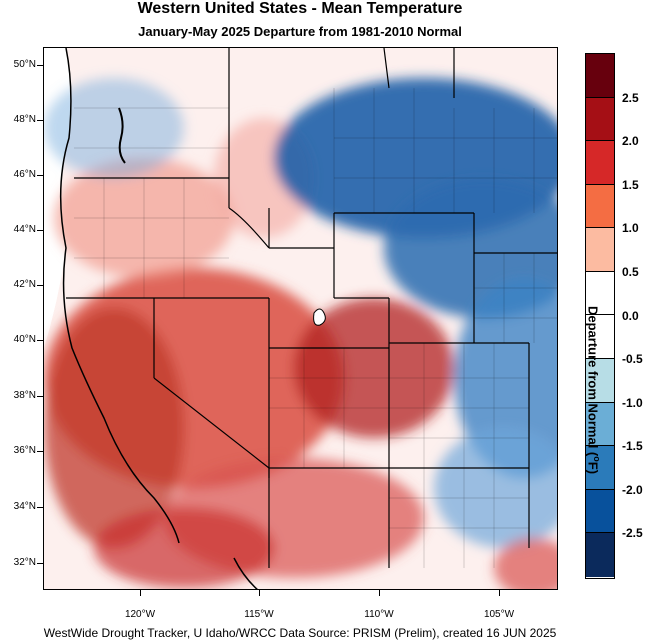 Image resolution: width=671 pixels, height=642 pixels. I want to click on colorbar-tick-label: -0.5, so click(632, 359).